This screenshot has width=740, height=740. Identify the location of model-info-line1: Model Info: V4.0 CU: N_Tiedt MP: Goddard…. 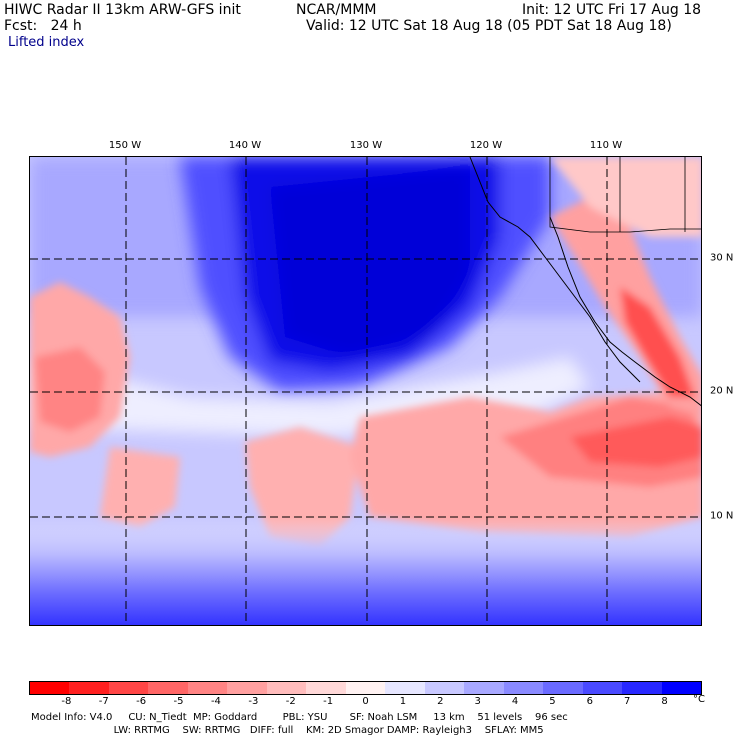
(299, 717).